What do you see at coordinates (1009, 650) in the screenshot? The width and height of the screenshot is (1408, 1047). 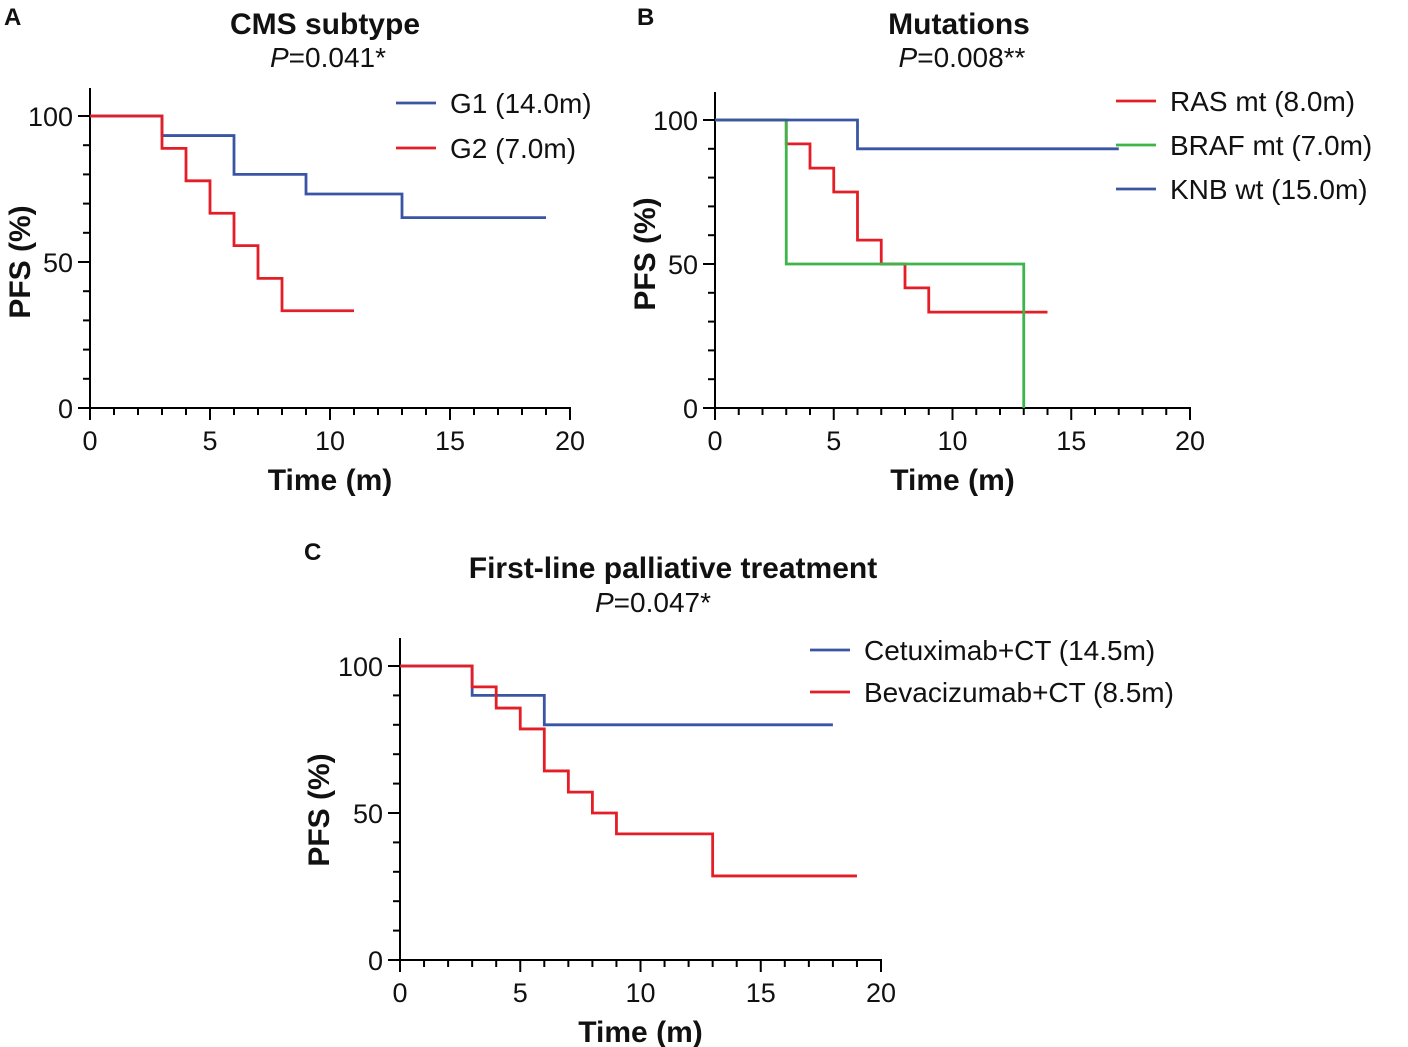 I see `legend-label: Cetuximab+CT (14.5m)` at bounding box center [1009, 650].